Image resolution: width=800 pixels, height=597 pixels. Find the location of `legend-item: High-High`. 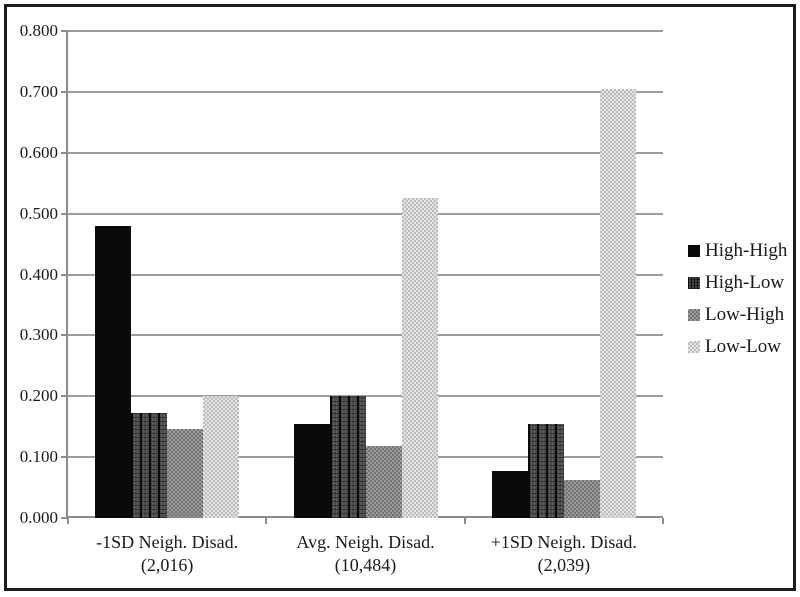

legend-item: High-High is located at coordinates (737, 251).